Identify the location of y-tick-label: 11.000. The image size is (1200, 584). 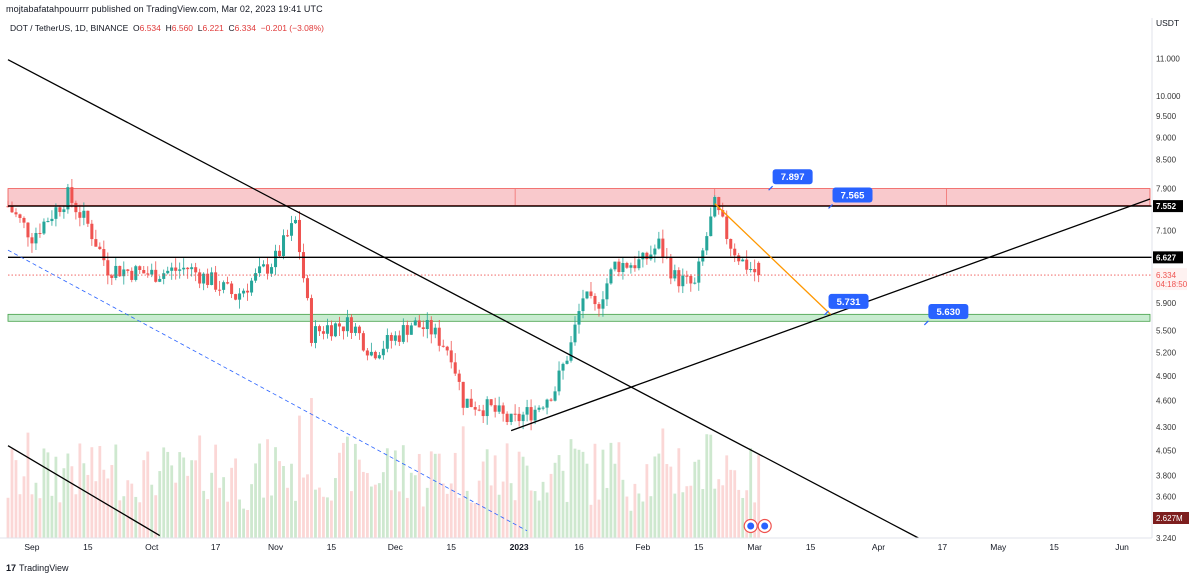
(1168, 59).